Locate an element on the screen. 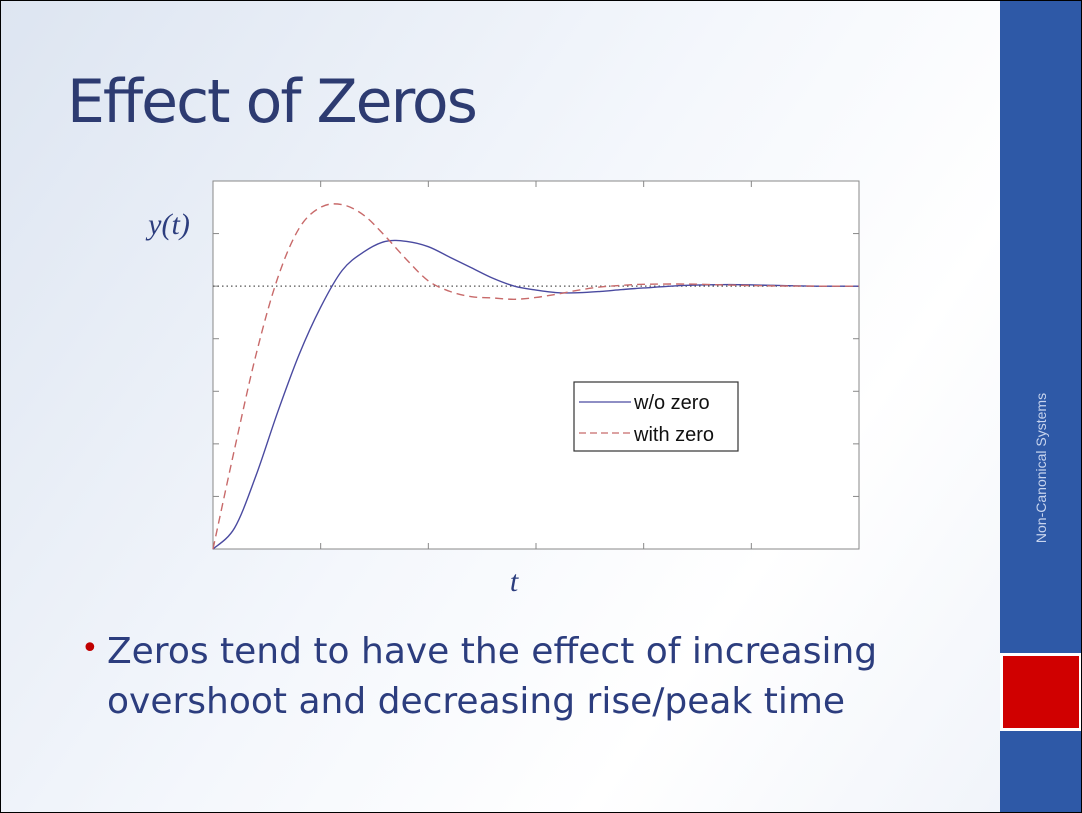 This screenshot has height=813, width=1082. y-axis-label: y(t) is located at coordinates (167, 224).